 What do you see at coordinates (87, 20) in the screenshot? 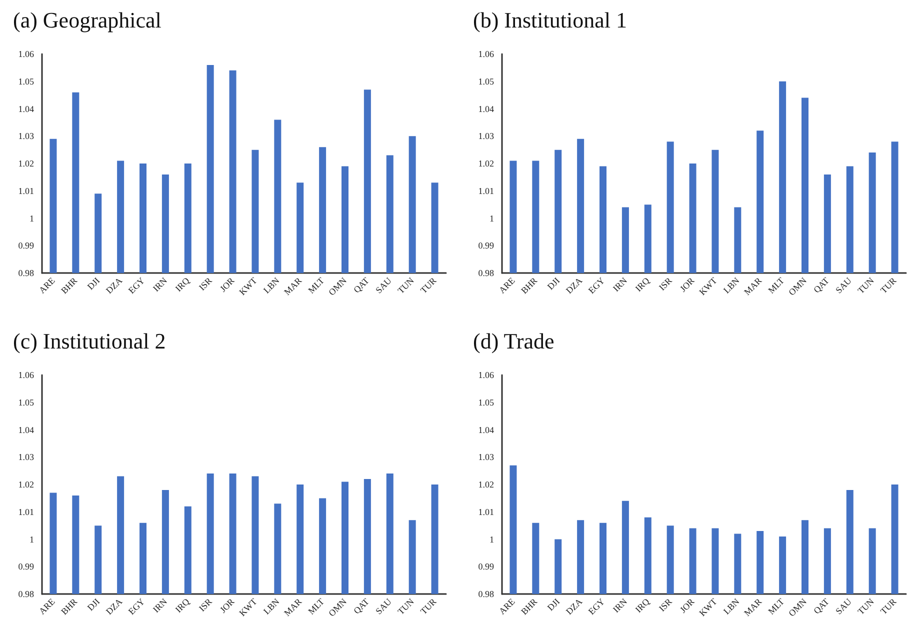
I see `chart-title: (a) Geographical` at bounding box center [87, 20].